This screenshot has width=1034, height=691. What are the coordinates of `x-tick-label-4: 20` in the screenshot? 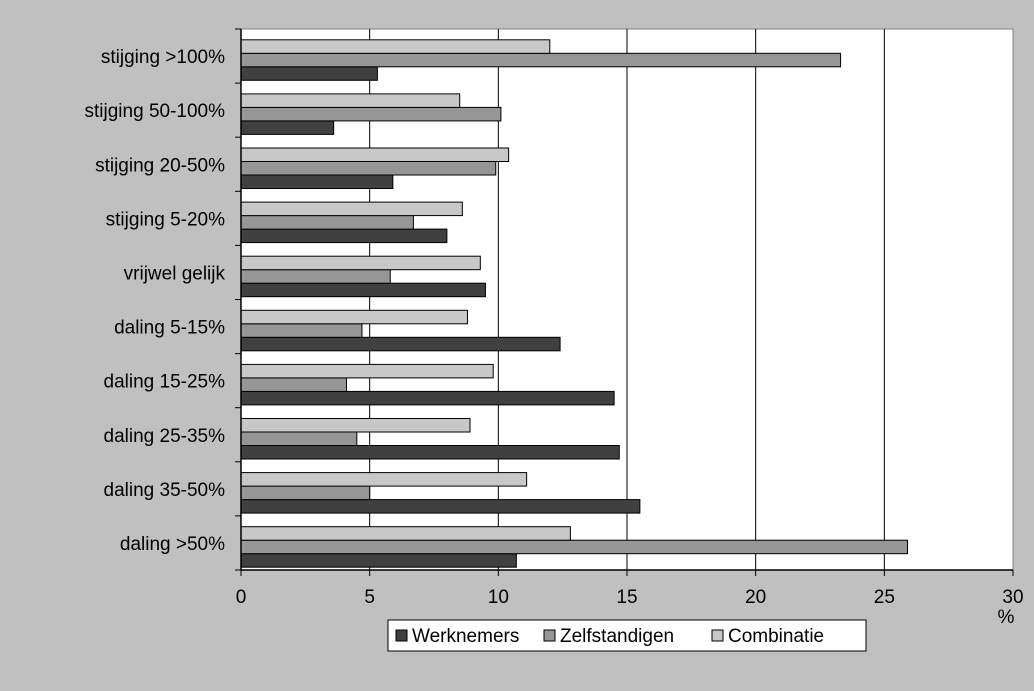 It's located at (755, 597).